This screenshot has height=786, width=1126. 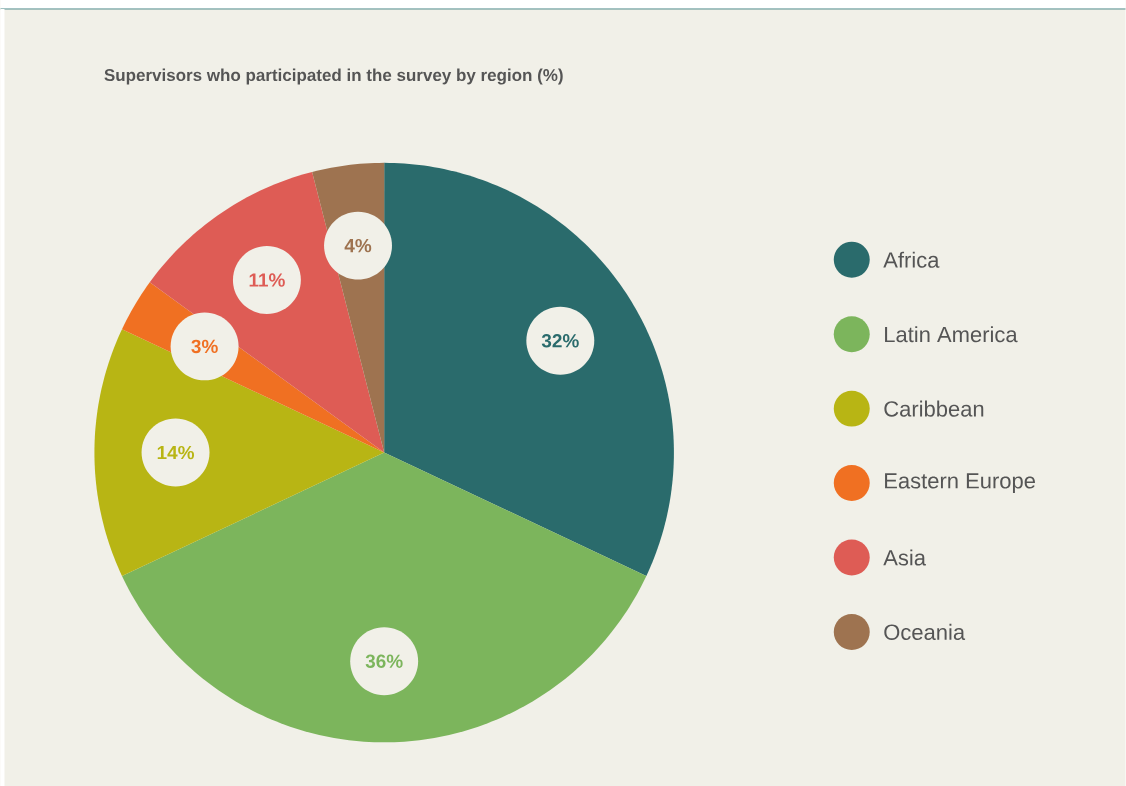 I want to click on data-label: 14%, so click(x=176, y=452).